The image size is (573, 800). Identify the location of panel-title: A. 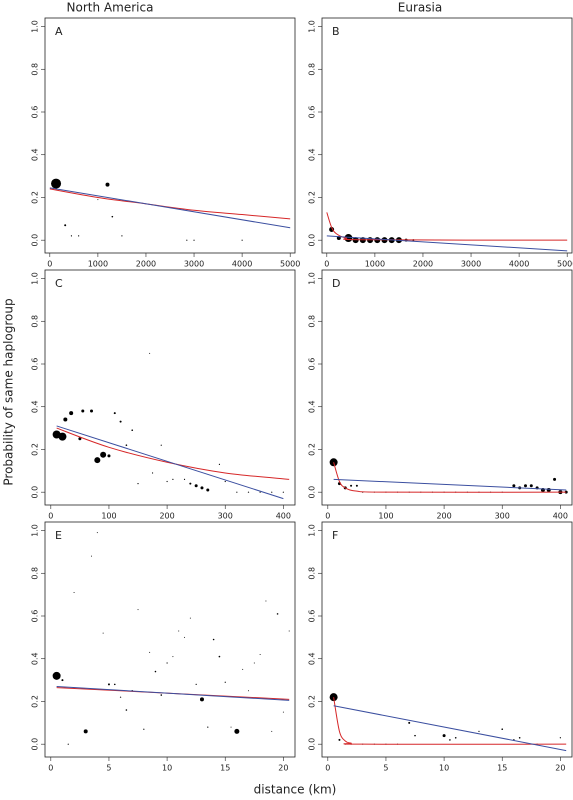
(59, 31).